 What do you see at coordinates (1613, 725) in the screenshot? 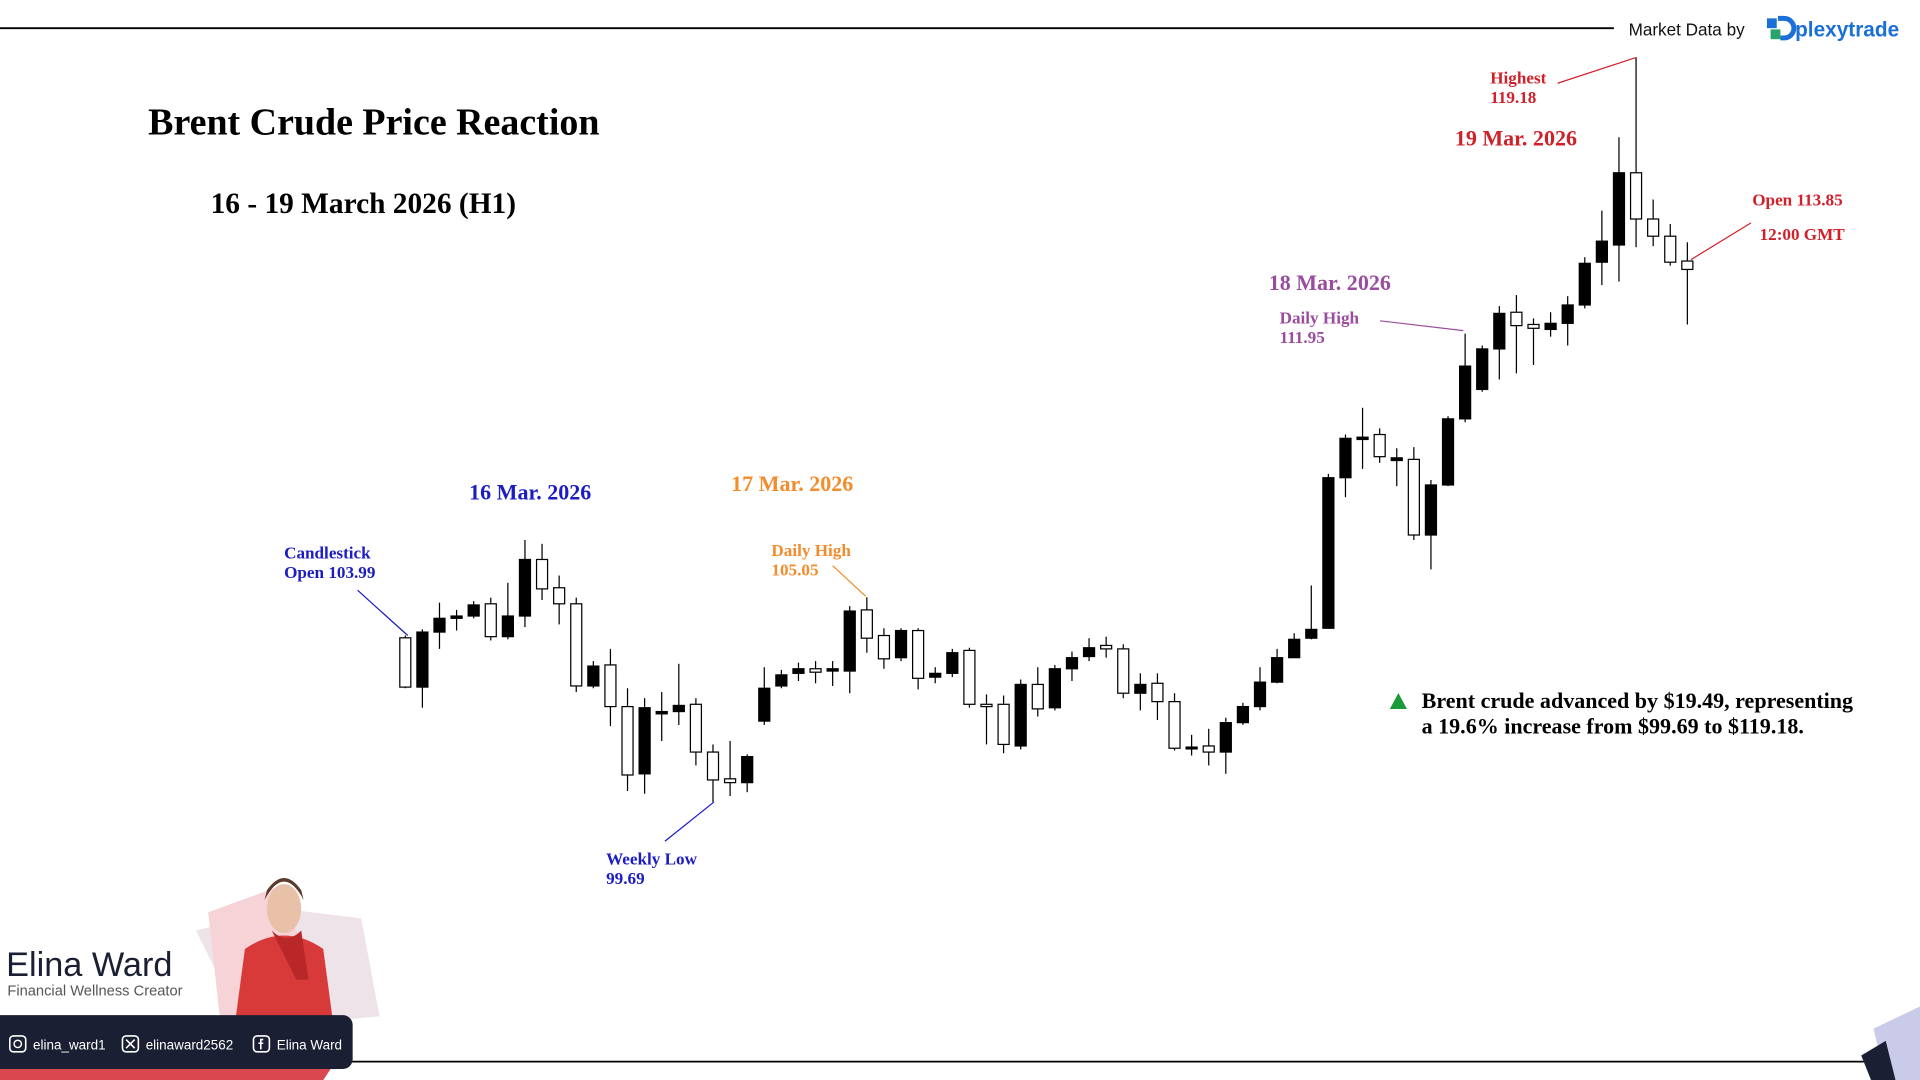
I see `note-text: a 19.6% increase from $99.69 to $119.18.` at bounding box center [1613, 725].